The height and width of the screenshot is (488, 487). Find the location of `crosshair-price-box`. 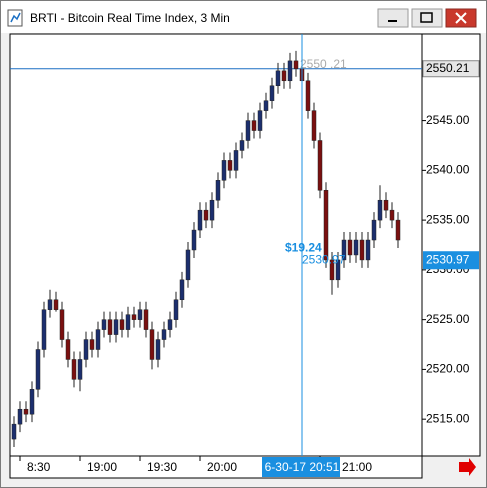

crosshair-price-box is located at coordinates (451, 260).